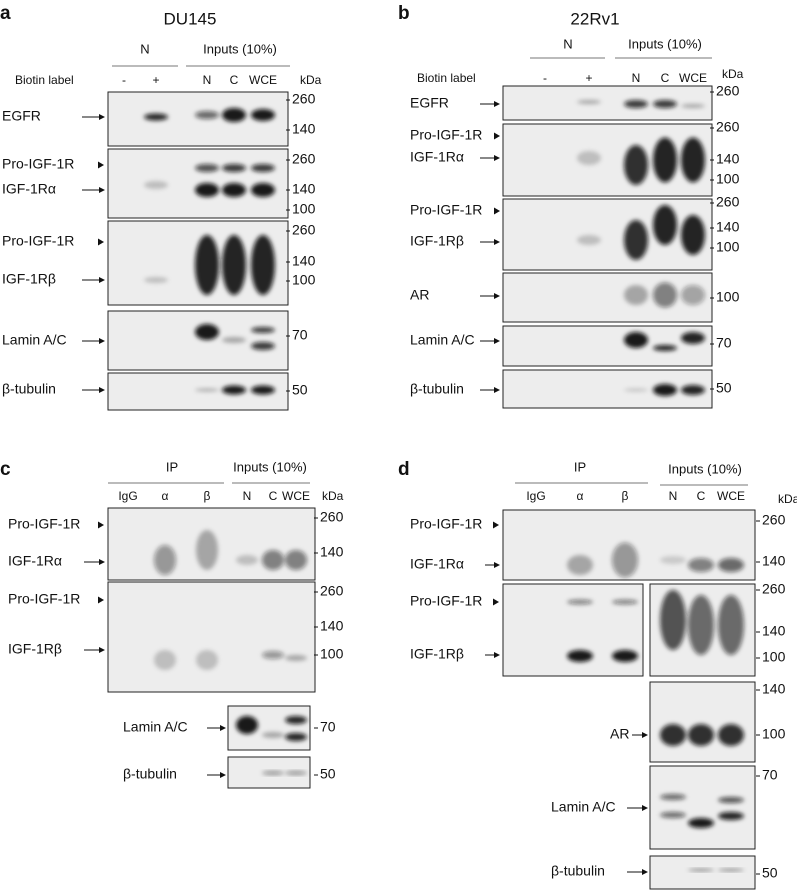 The width and height of the screenshot is (797, 891). What do you see at coordinates (247, 496) in the screenshot?
I see `lane-label: N` at bounding box center [247, 496].